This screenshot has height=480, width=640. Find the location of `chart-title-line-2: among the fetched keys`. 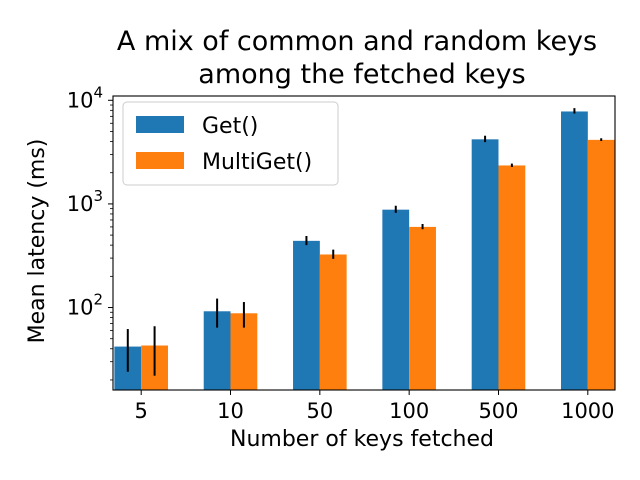

chart-title-line-2: among the fetched keys is located at coordinates (361, 74).